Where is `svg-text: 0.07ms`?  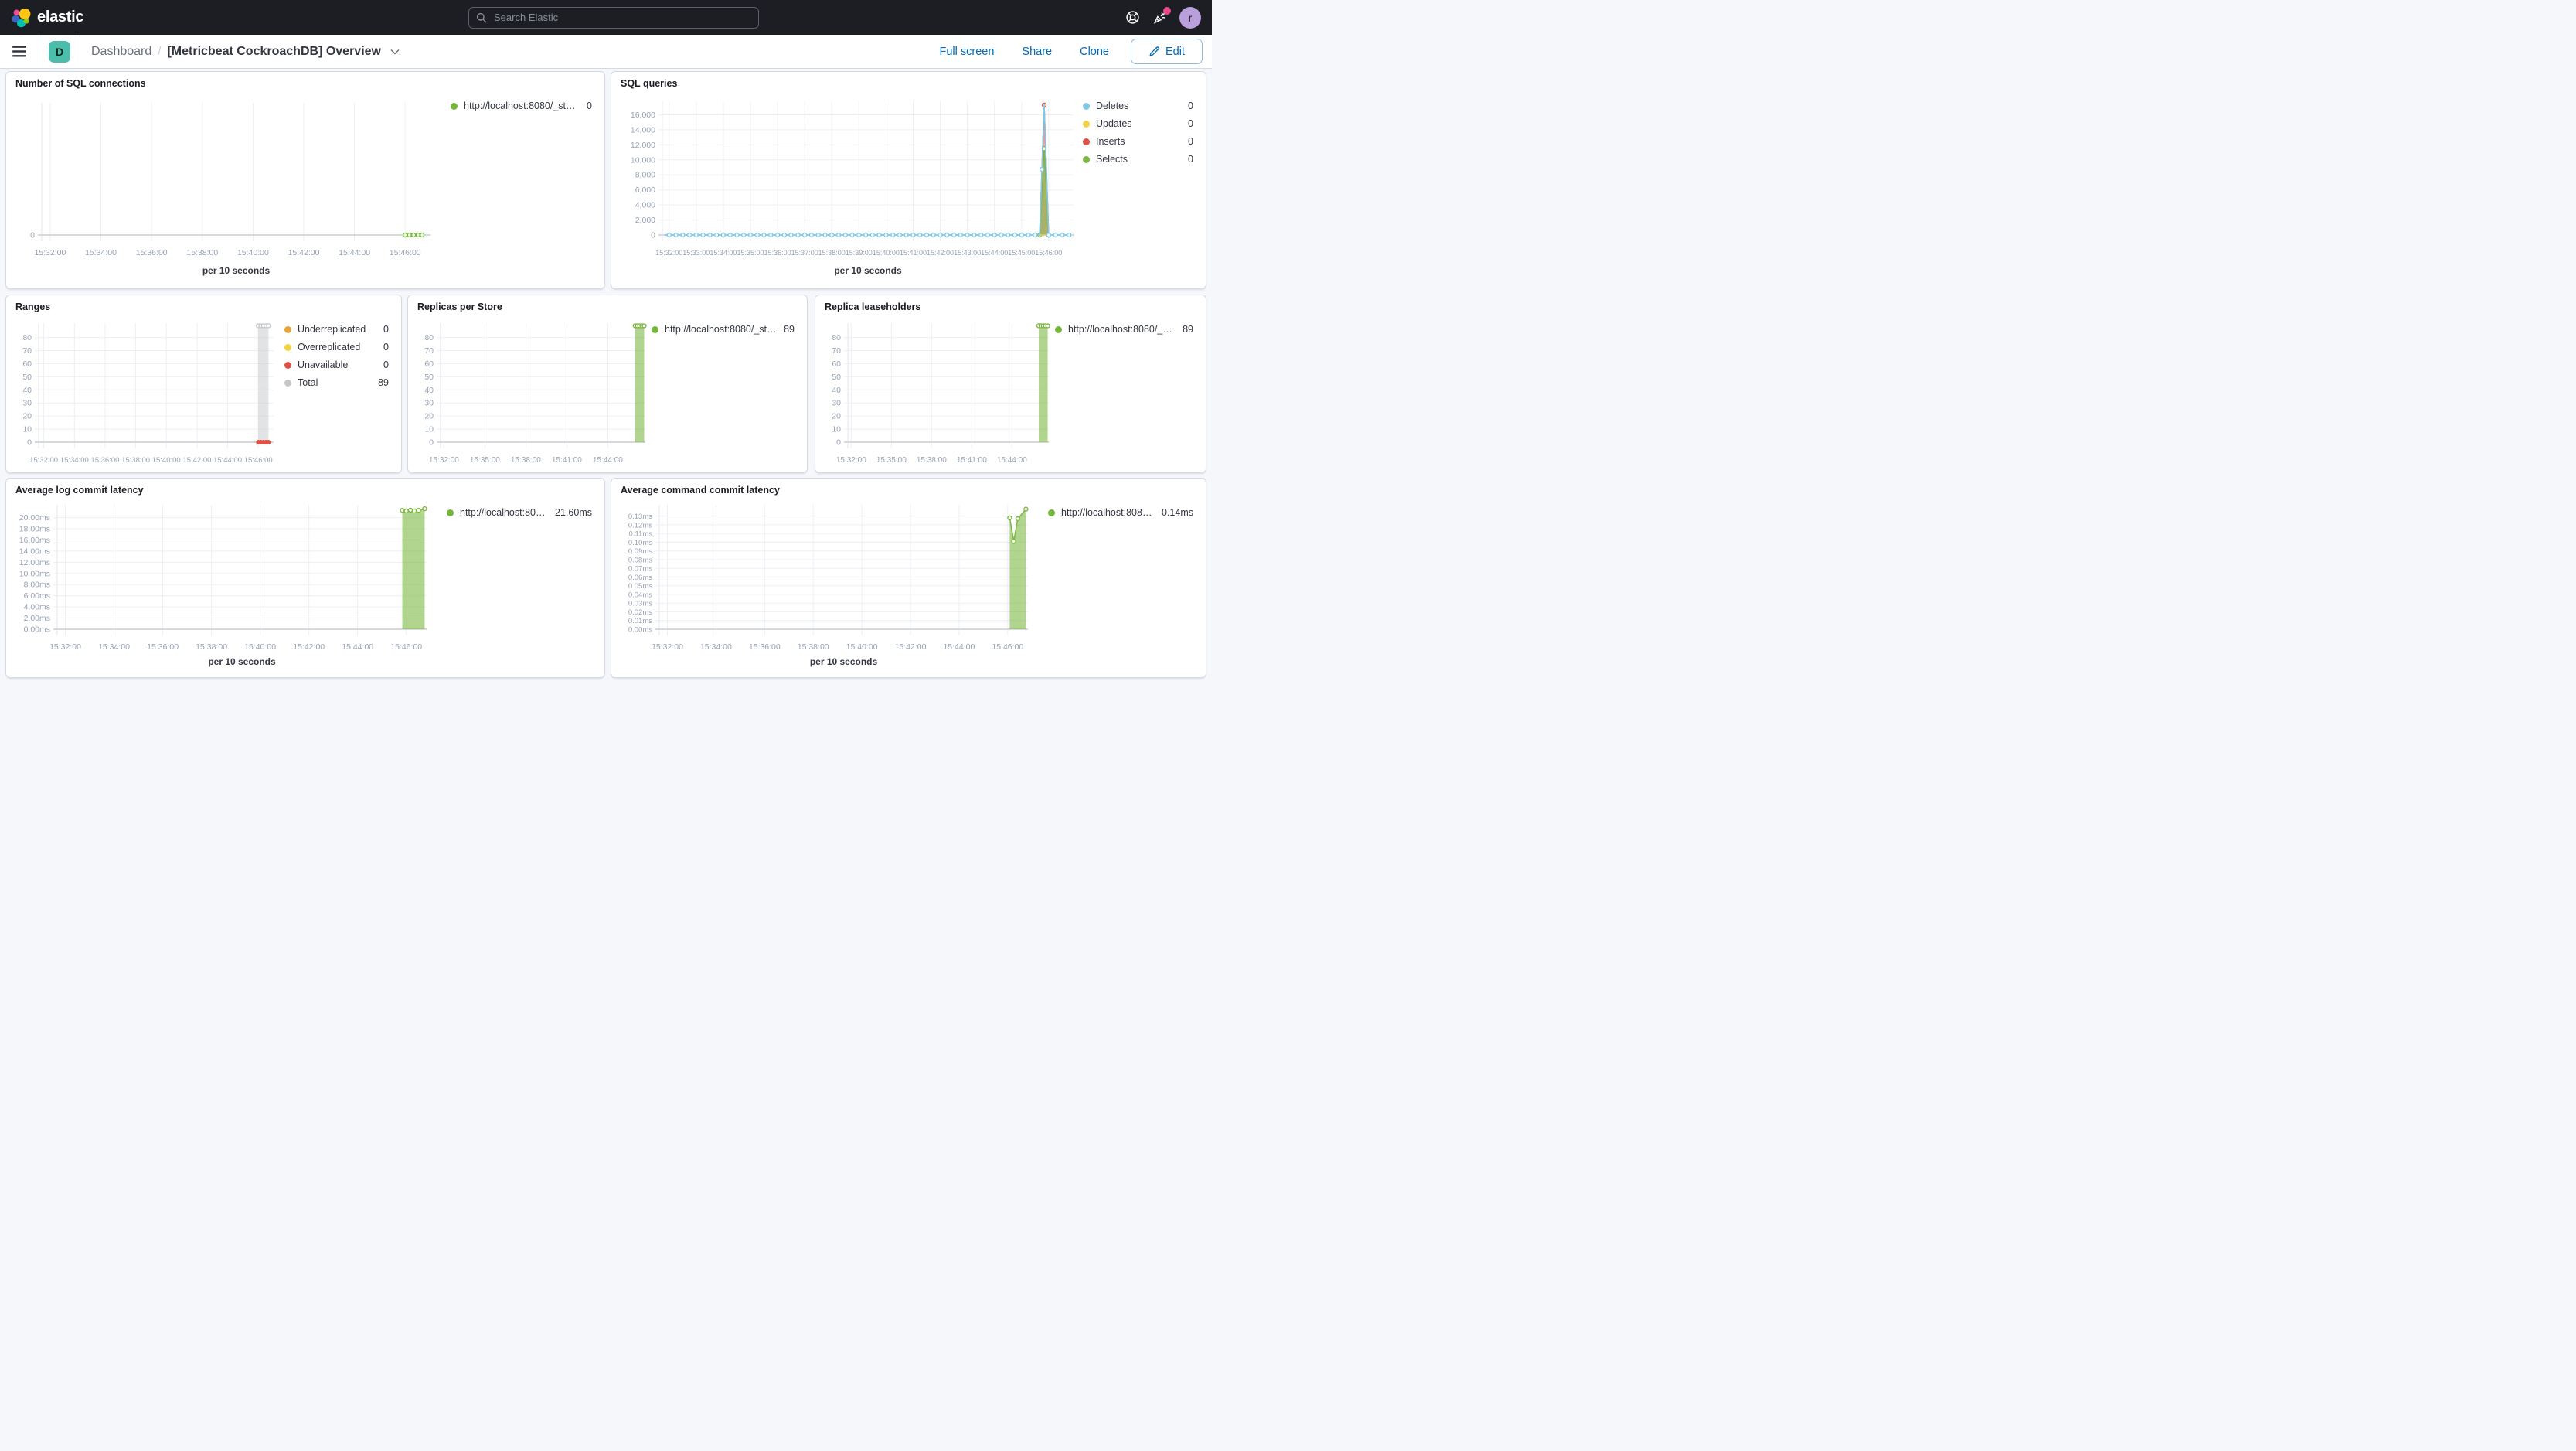 svg-text: 0.07ms is located at coordinates (640, 569).